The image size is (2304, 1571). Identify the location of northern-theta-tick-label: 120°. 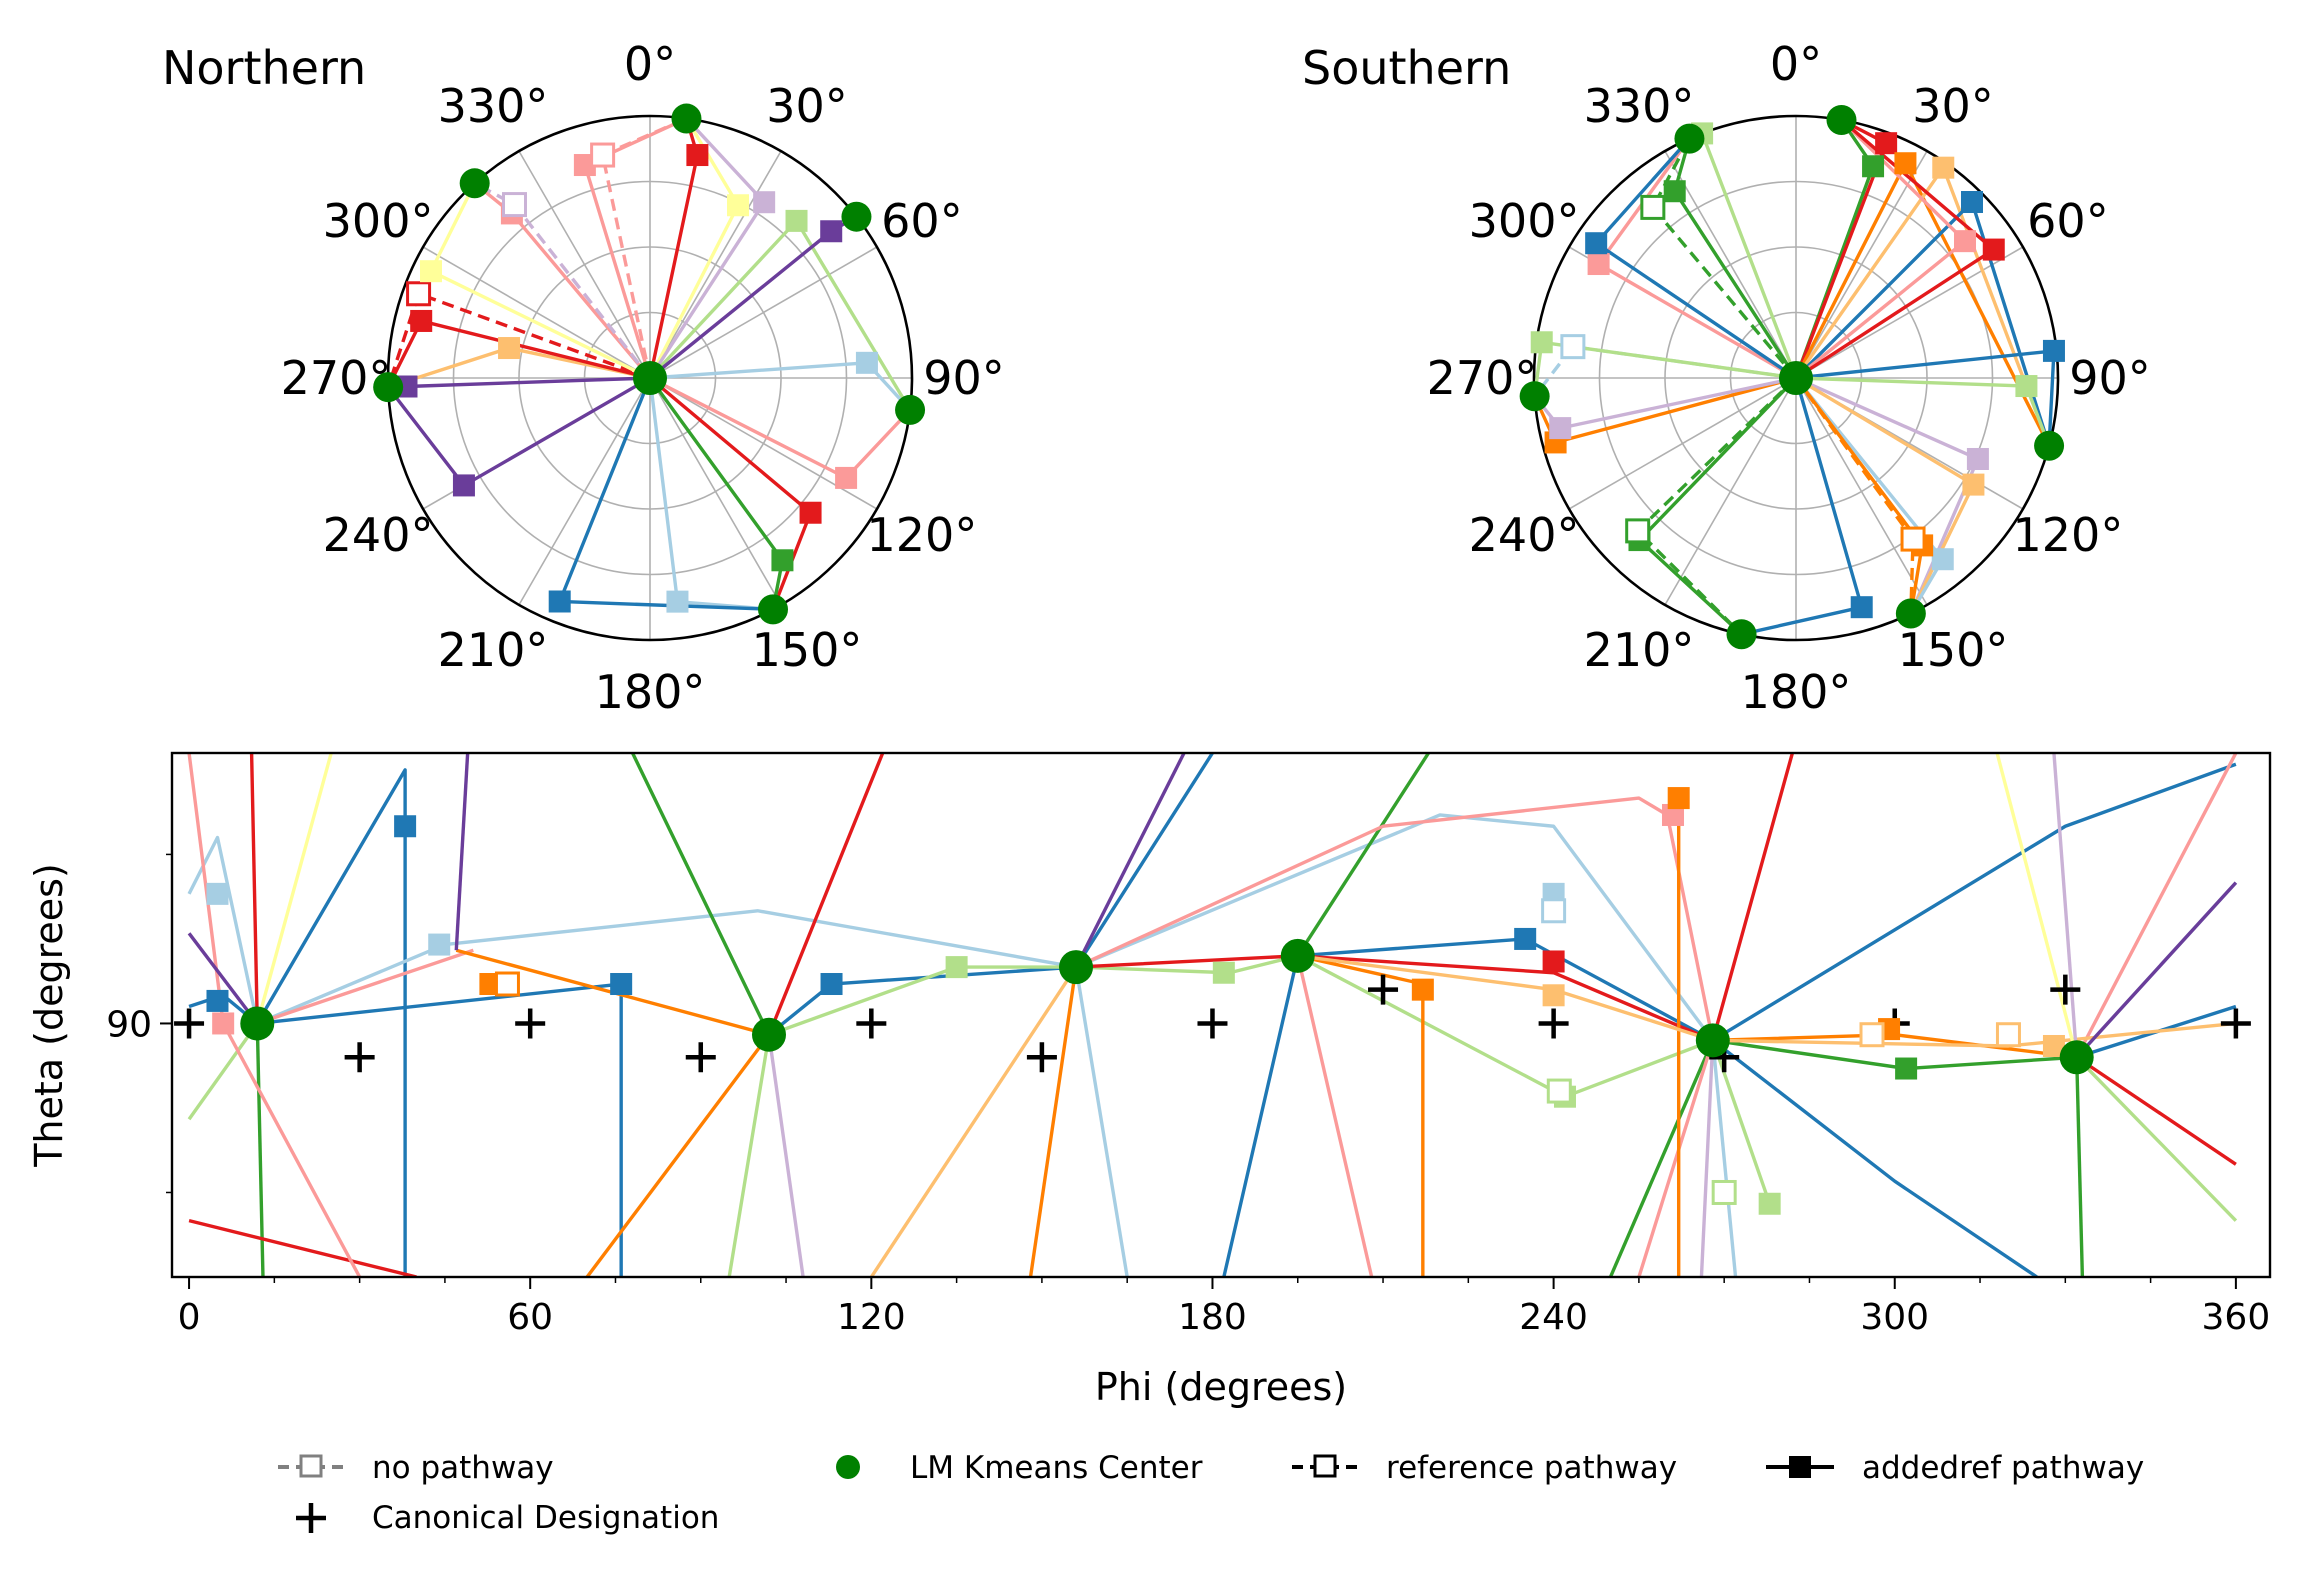
(922, 535).